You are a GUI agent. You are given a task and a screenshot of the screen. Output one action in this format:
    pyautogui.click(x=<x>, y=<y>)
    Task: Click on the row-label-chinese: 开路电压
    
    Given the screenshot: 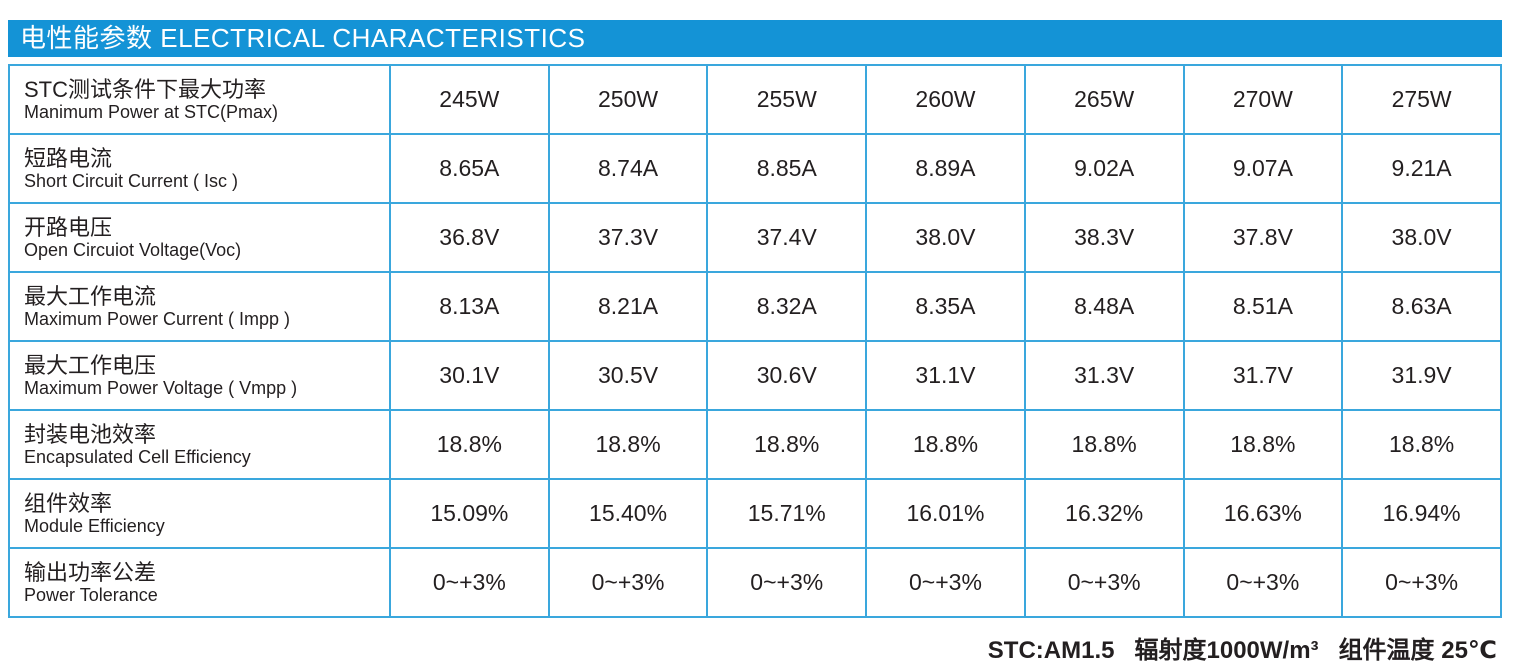 What is the action you would take?
    pyautogui.click(x=68, y=227)
    